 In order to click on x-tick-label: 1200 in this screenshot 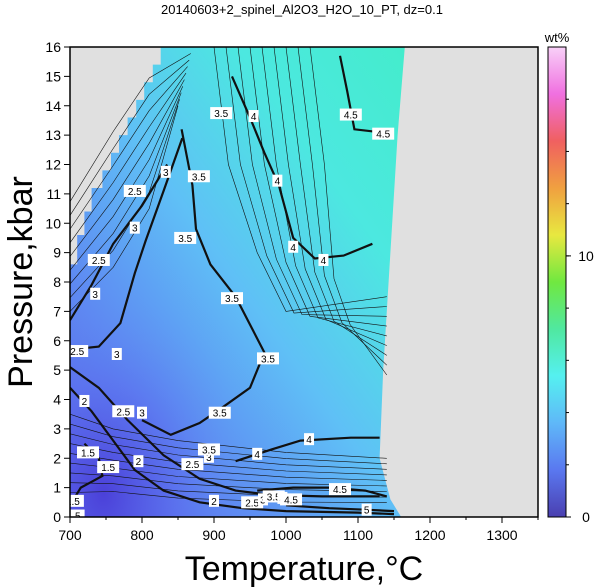, I will do `click(429, 535)`.